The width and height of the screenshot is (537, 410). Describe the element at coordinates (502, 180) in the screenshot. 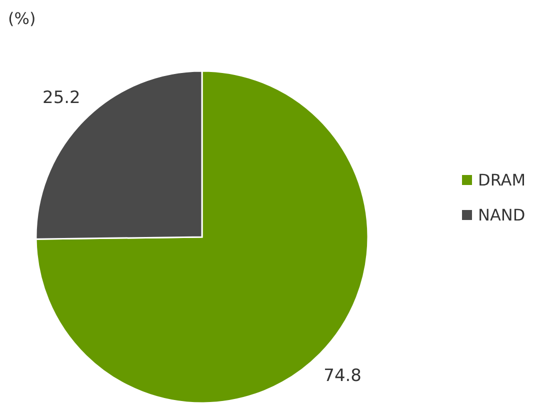

I see `legend-label: DRAM` at that location.